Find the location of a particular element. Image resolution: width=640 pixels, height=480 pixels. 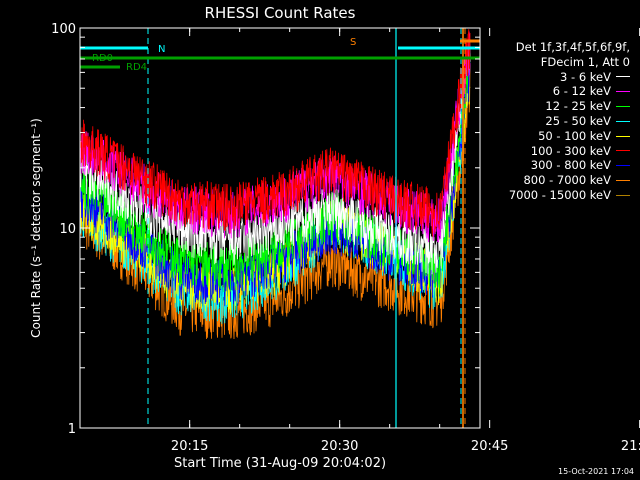

legend-entry: 12 - 25 keV is located at coordinates (554, 106).